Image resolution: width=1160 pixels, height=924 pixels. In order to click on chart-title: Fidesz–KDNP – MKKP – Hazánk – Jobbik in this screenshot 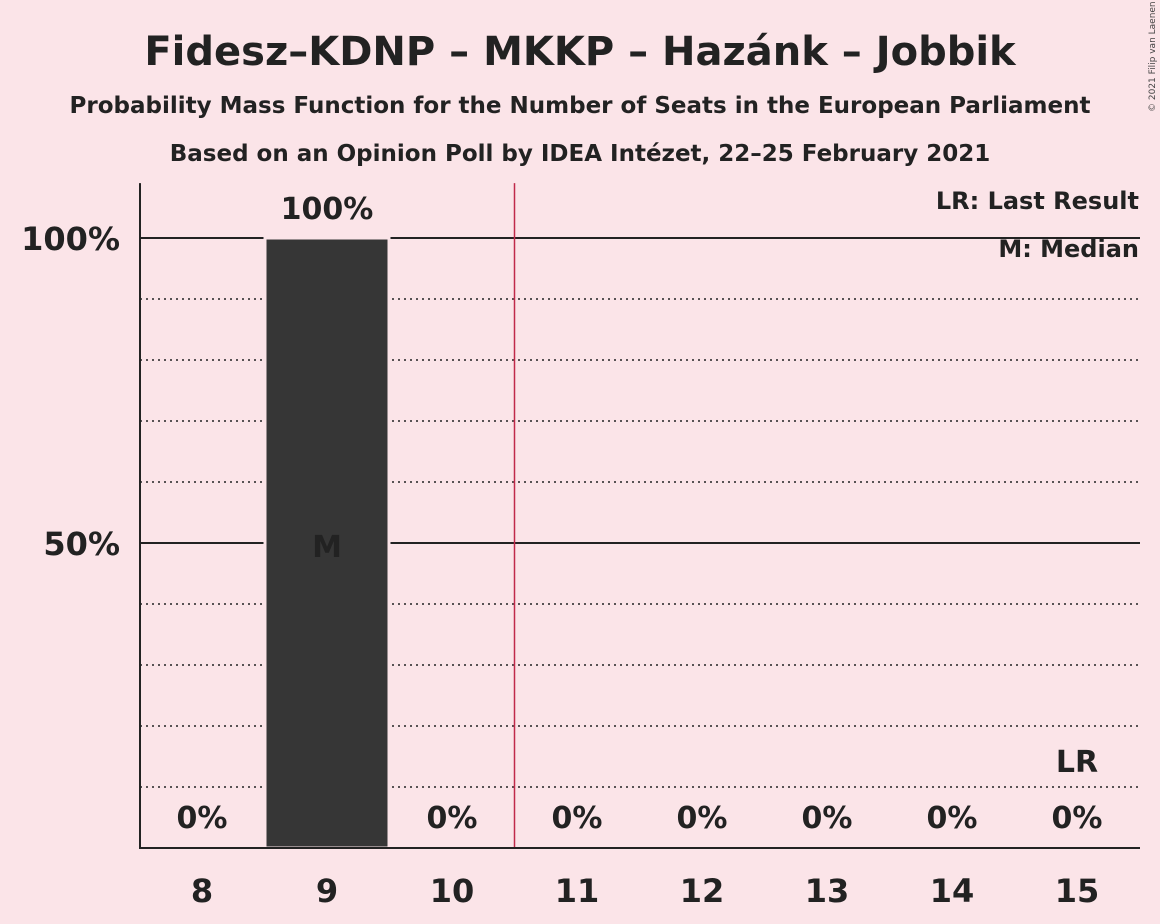, I will do `click(580, 52)`.